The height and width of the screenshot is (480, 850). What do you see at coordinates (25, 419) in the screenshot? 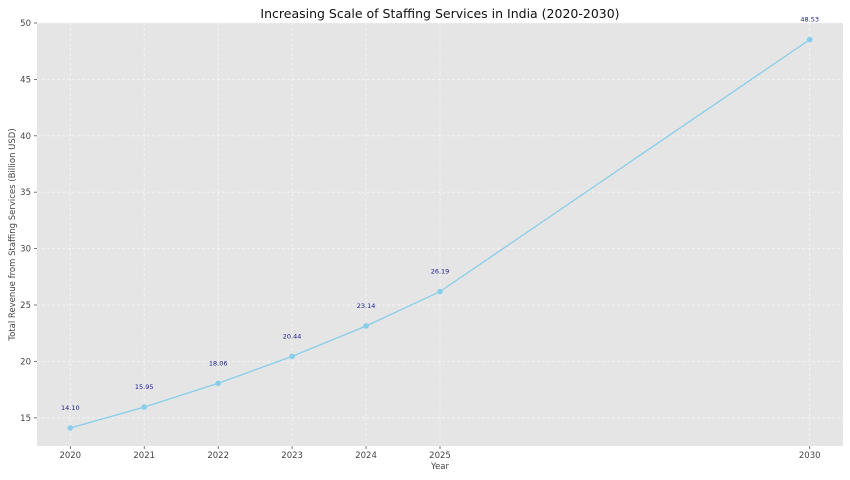
I see `y-tick-label: 15` at bounding box center [25, 419].